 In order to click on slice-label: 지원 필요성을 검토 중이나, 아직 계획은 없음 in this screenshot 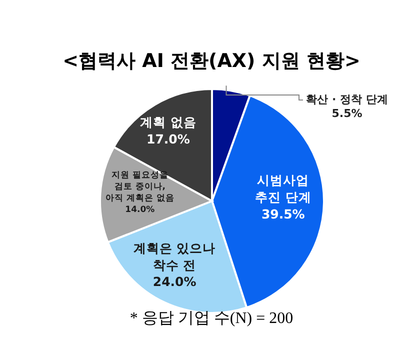, I will do `click(139, 187)`.